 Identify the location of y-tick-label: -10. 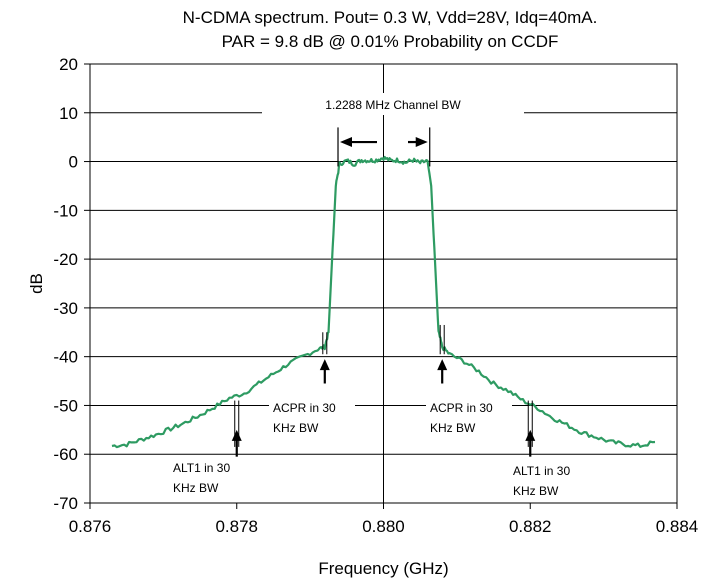
(65, 210).